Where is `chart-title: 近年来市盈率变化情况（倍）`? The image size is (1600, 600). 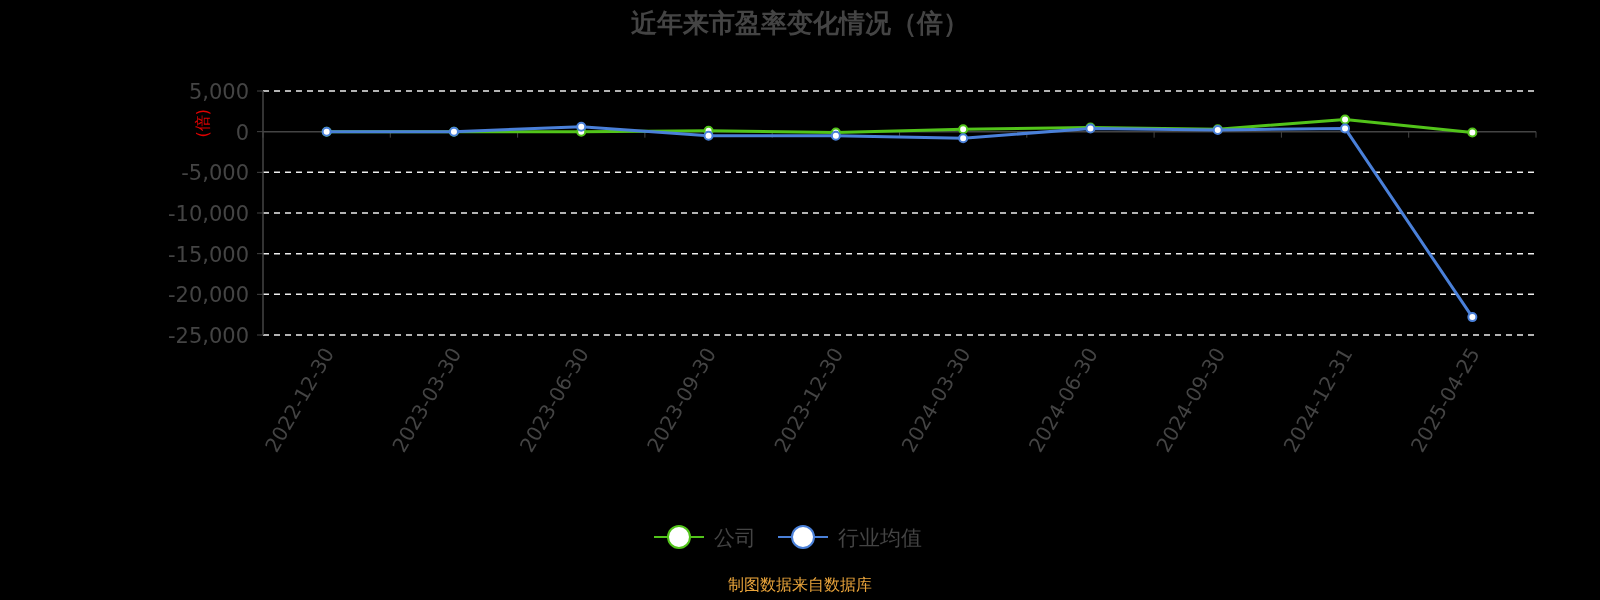 chart-title: 近年来市盈率变化情况（倍） is located at coordinates (800, 23).